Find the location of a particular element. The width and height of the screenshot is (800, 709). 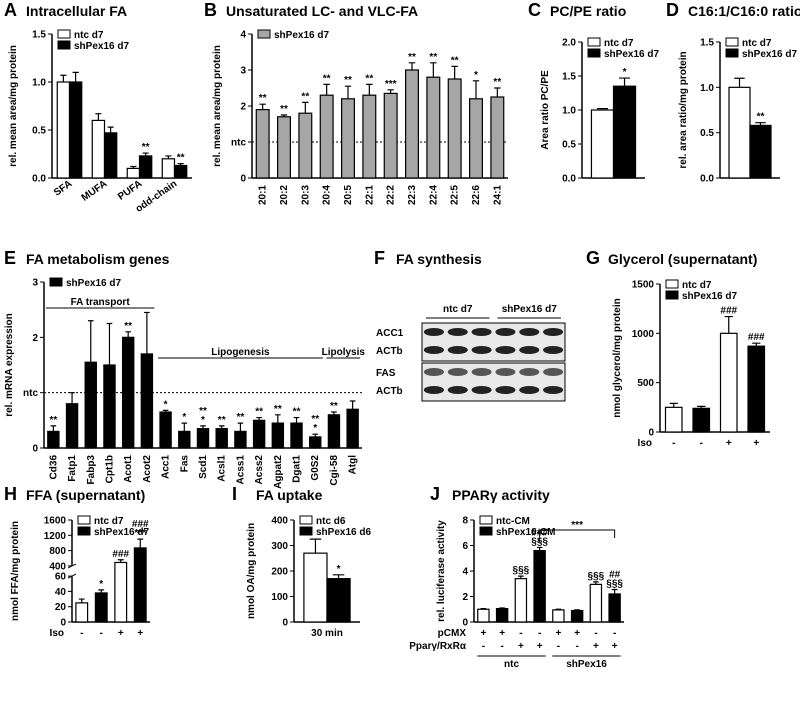

y-axis-label: rel. mean area/mg protein is located at coordinates (13, 106).